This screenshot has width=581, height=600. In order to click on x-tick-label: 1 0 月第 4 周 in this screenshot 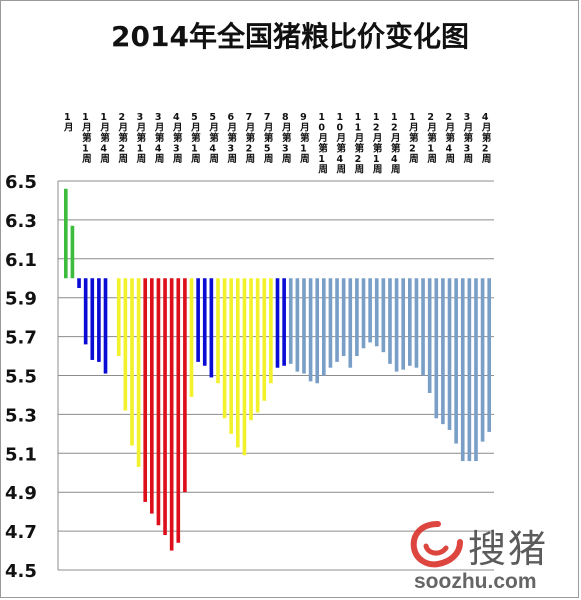, I will do `click(341, 144)`.